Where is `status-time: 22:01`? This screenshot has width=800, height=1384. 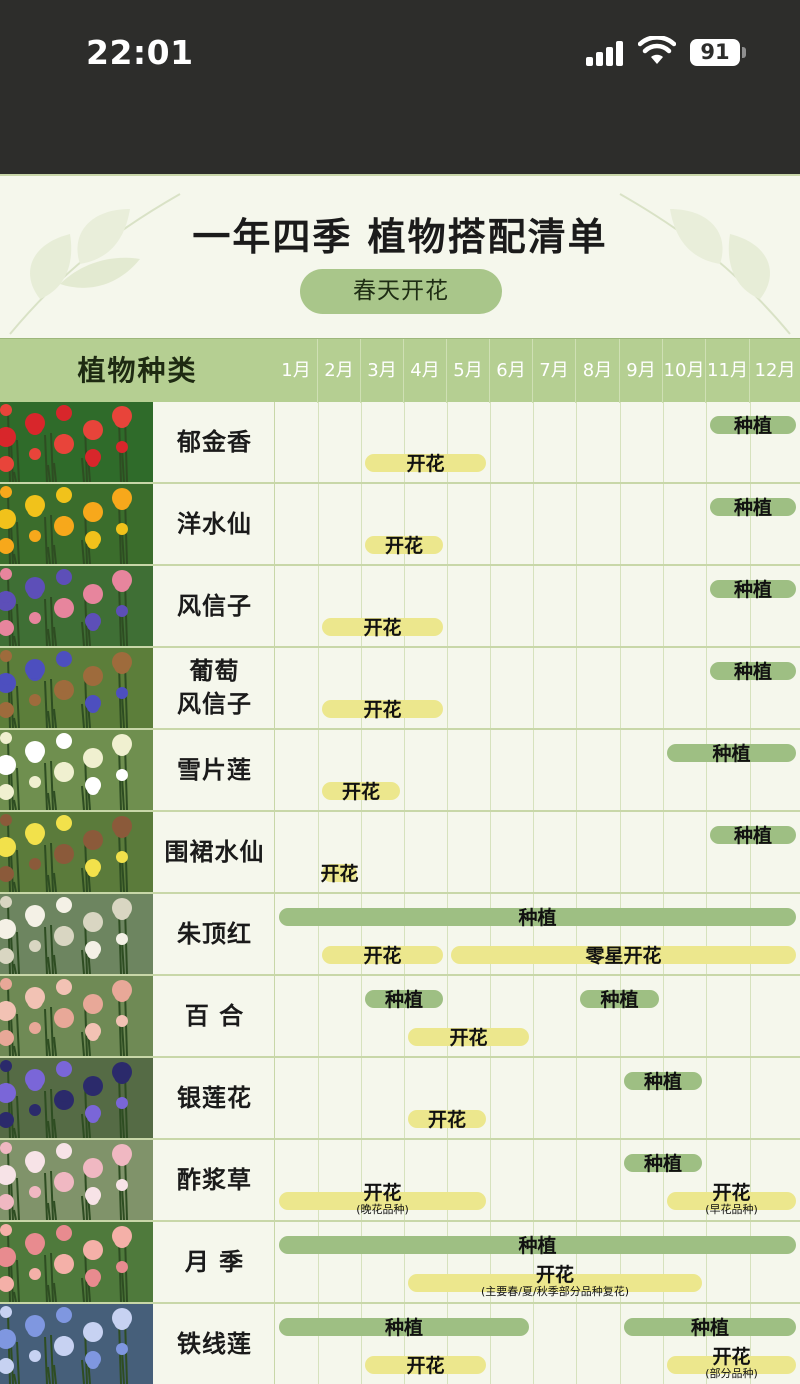
status-time: 22:01 is located at coordinates (140, 52).